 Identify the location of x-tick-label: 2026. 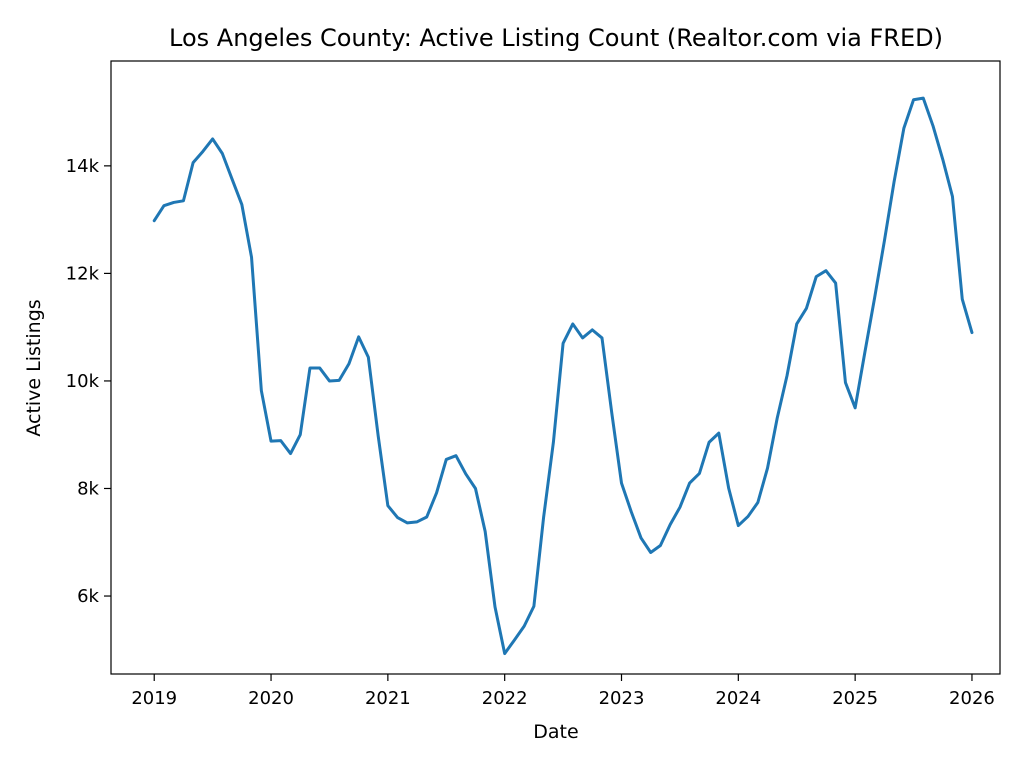
(972, 698).